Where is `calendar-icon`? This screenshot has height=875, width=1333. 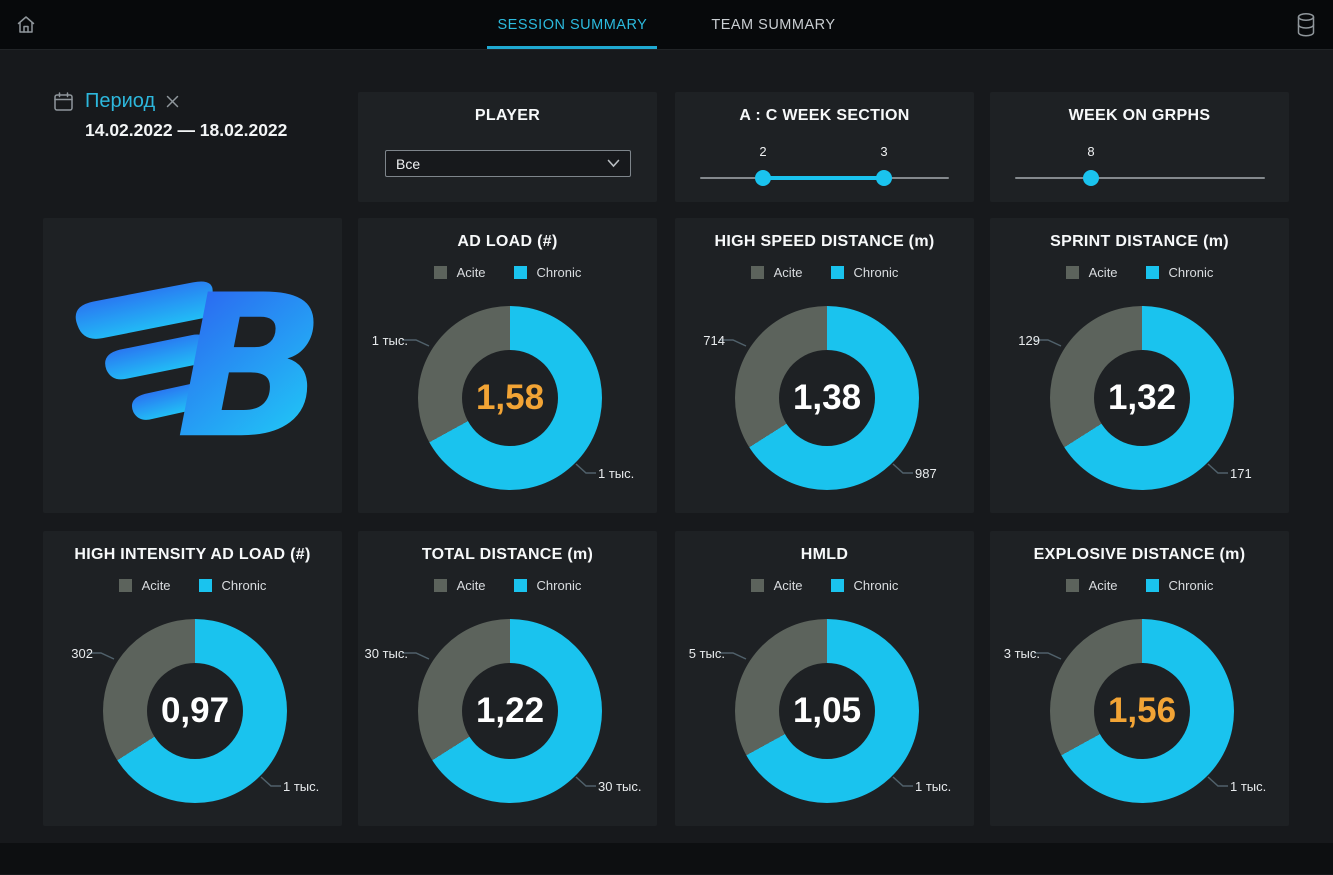 calendar-icon is located at coordinates (63, 101).